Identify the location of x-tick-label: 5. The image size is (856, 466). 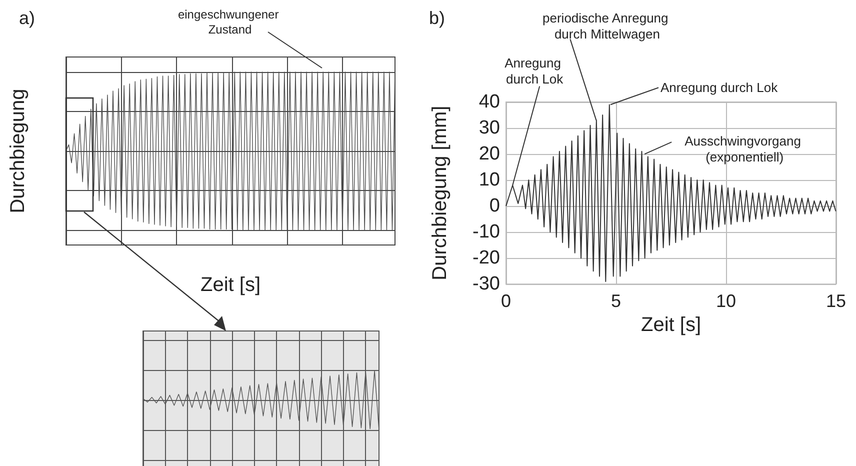
(616, 301).